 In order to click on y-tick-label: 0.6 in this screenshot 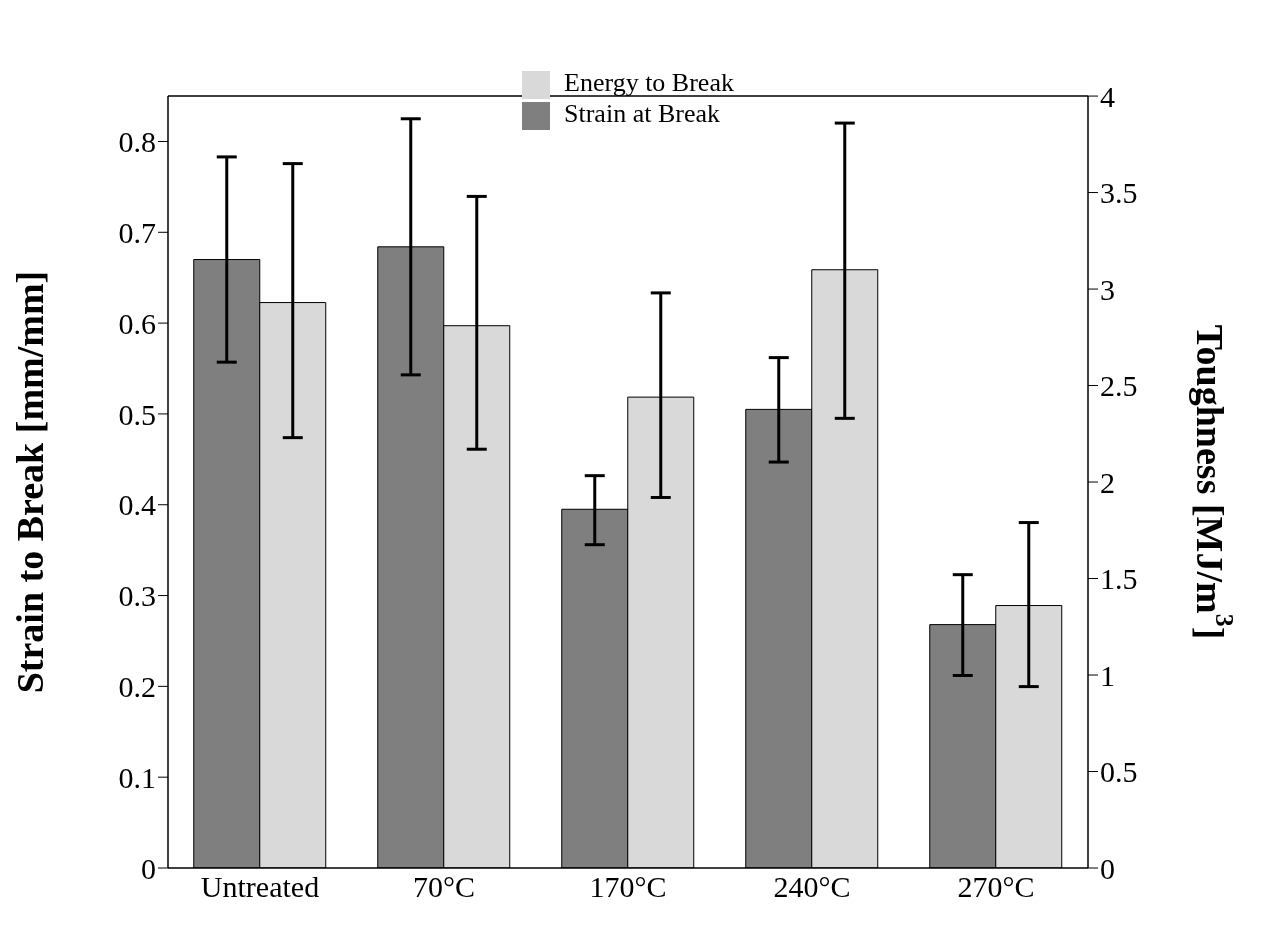, I will do `click(137, 323)`.